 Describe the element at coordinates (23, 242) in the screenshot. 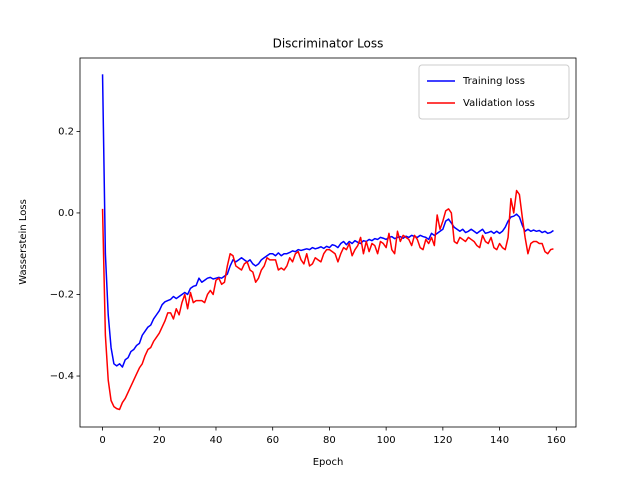

I see `y-axis-label: Wasserstein Loss` at that location.